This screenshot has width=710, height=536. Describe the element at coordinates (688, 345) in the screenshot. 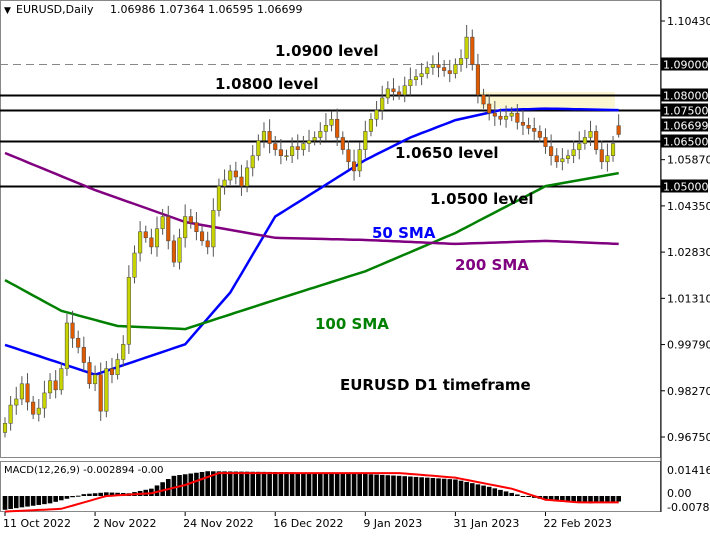

I see `y-tick-label: 0.99790` at that location.